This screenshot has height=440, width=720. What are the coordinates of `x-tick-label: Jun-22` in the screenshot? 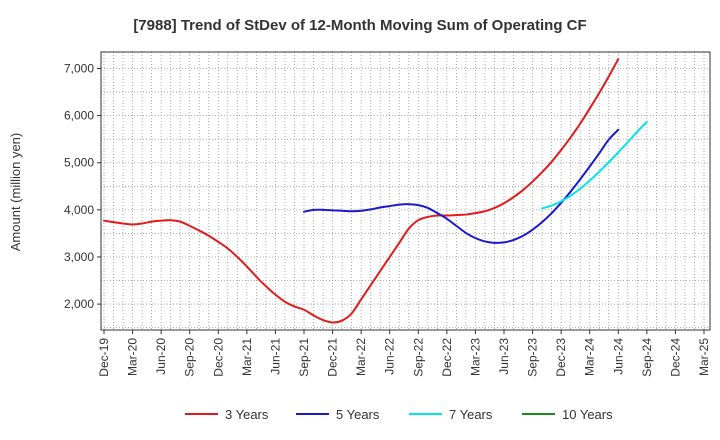 It's located at (390, 356).